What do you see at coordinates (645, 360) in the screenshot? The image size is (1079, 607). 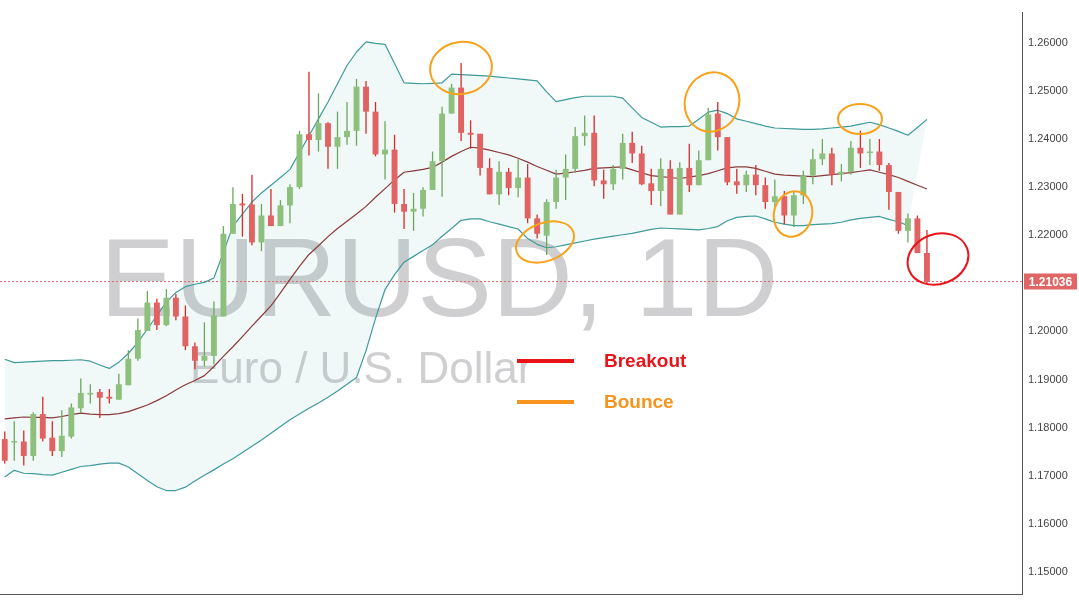 I see `annotation: Breakout` at bounding box center [645, 360].